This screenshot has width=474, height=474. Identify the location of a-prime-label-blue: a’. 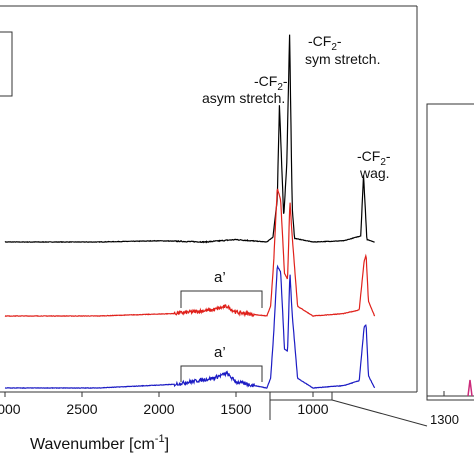
(220, 352).